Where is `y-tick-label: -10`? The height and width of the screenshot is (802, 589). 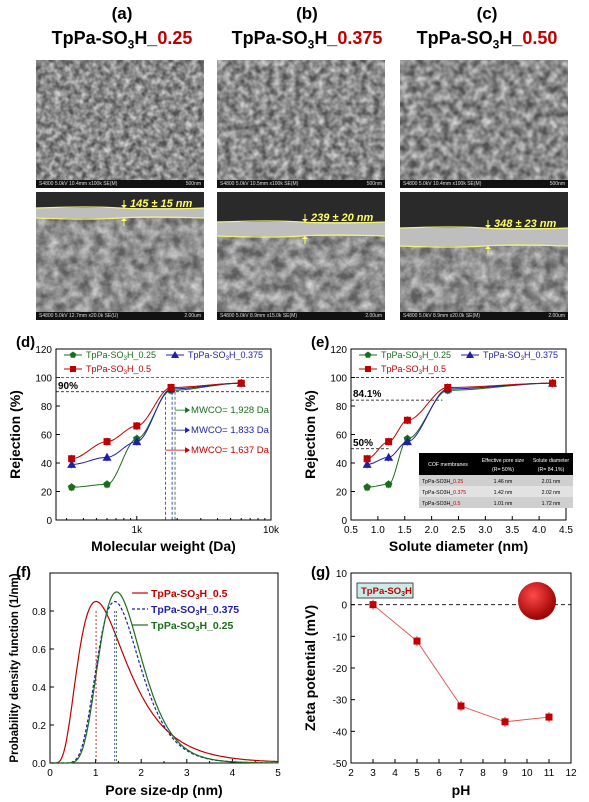
y-tick-label: -10 is located at coordinates (340, 637).